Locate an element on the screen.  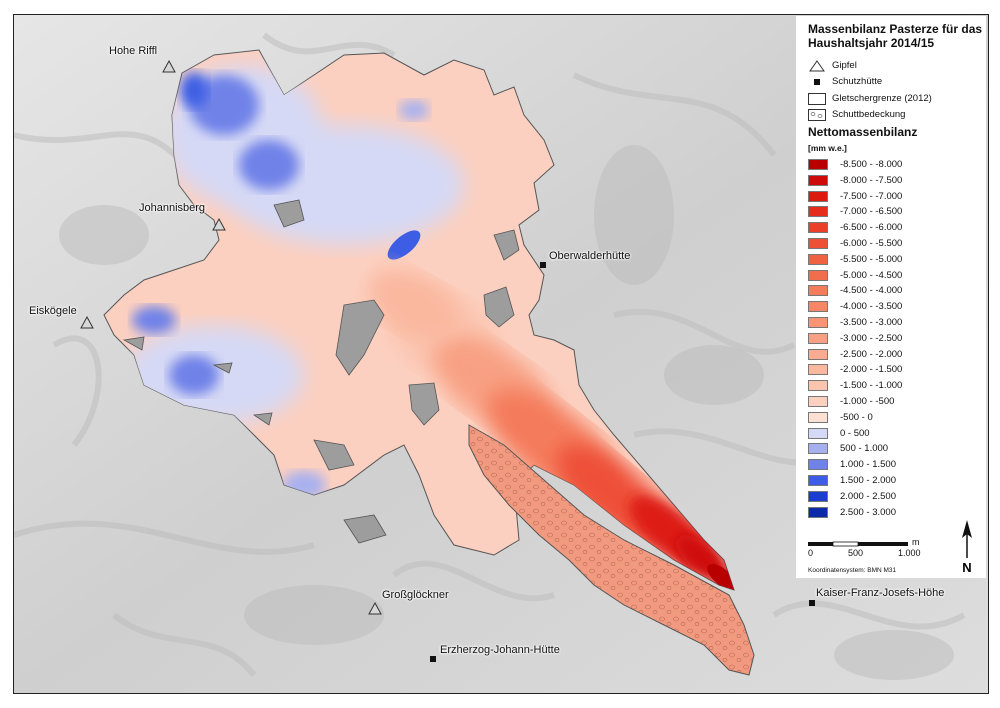
balance-class-label: -7.000 - -6.500 is located at coordinates (871, 212).